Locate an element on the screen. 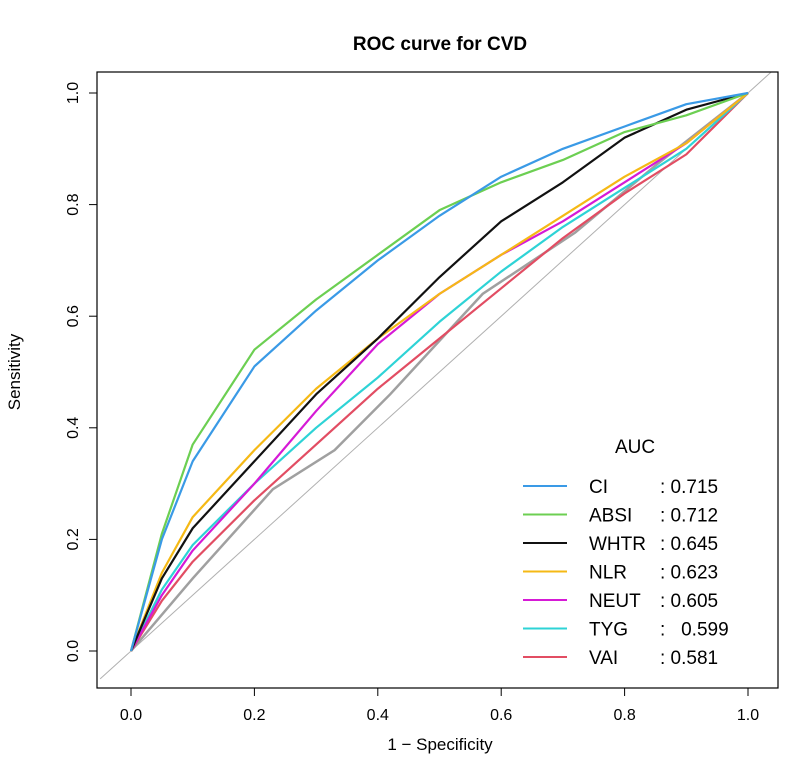 The width and height of the screenshot is (786, 780). x-axis-label: 1 − Specificity is located at coordinates (440, 744).